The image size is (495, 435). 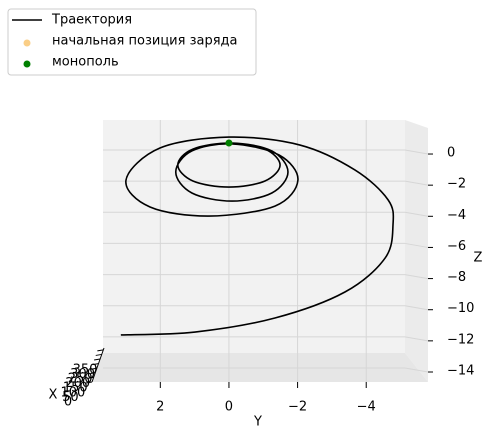 I want to click on x-axis-label: X, so click(x=53, y=395).